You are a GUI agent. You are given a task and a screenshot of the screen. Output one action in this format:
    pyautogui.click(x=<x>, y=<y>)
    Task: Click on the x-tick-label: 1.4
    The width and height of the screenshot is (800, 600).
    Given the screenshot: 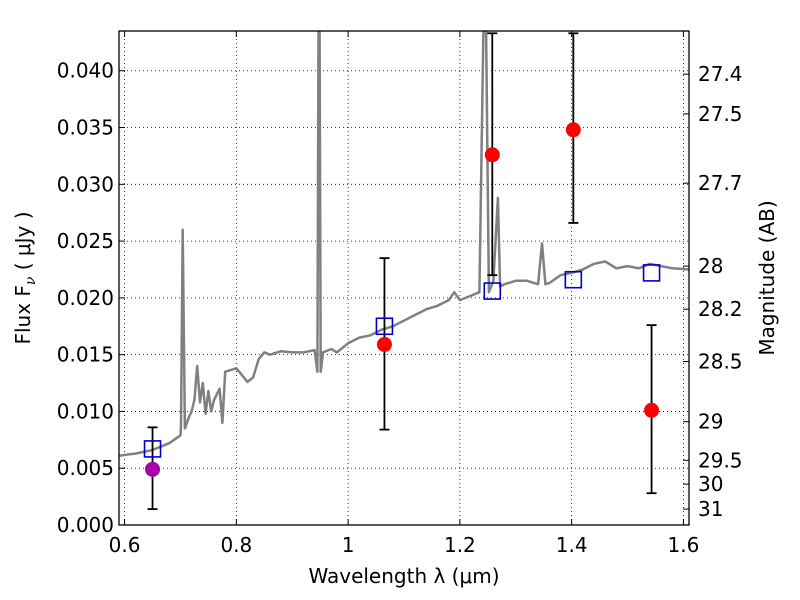 What is the action you would take?
    pyautogui.click(x=572, y=545)
    